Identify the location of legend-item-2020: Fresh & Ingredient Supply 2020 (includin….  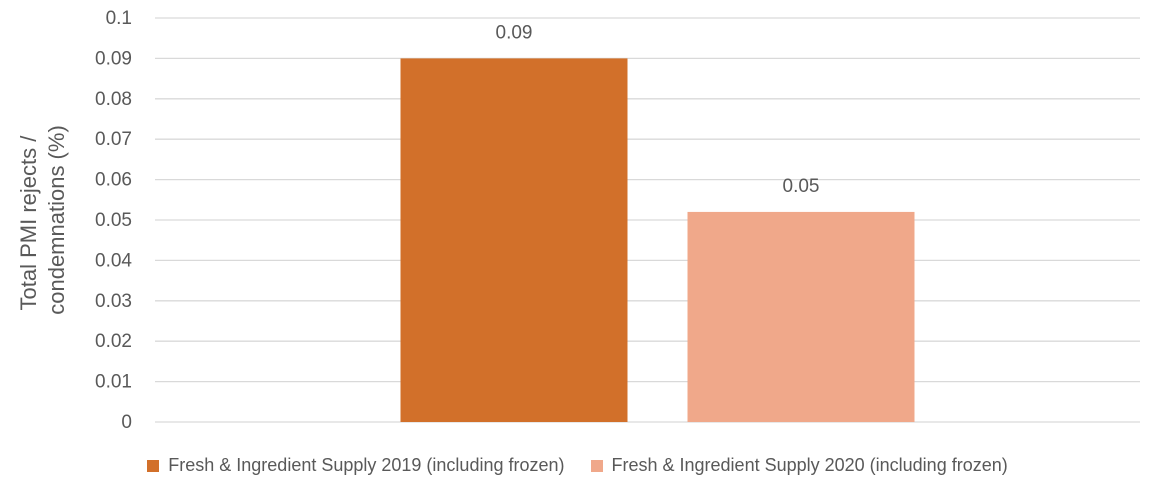
(799, 465).